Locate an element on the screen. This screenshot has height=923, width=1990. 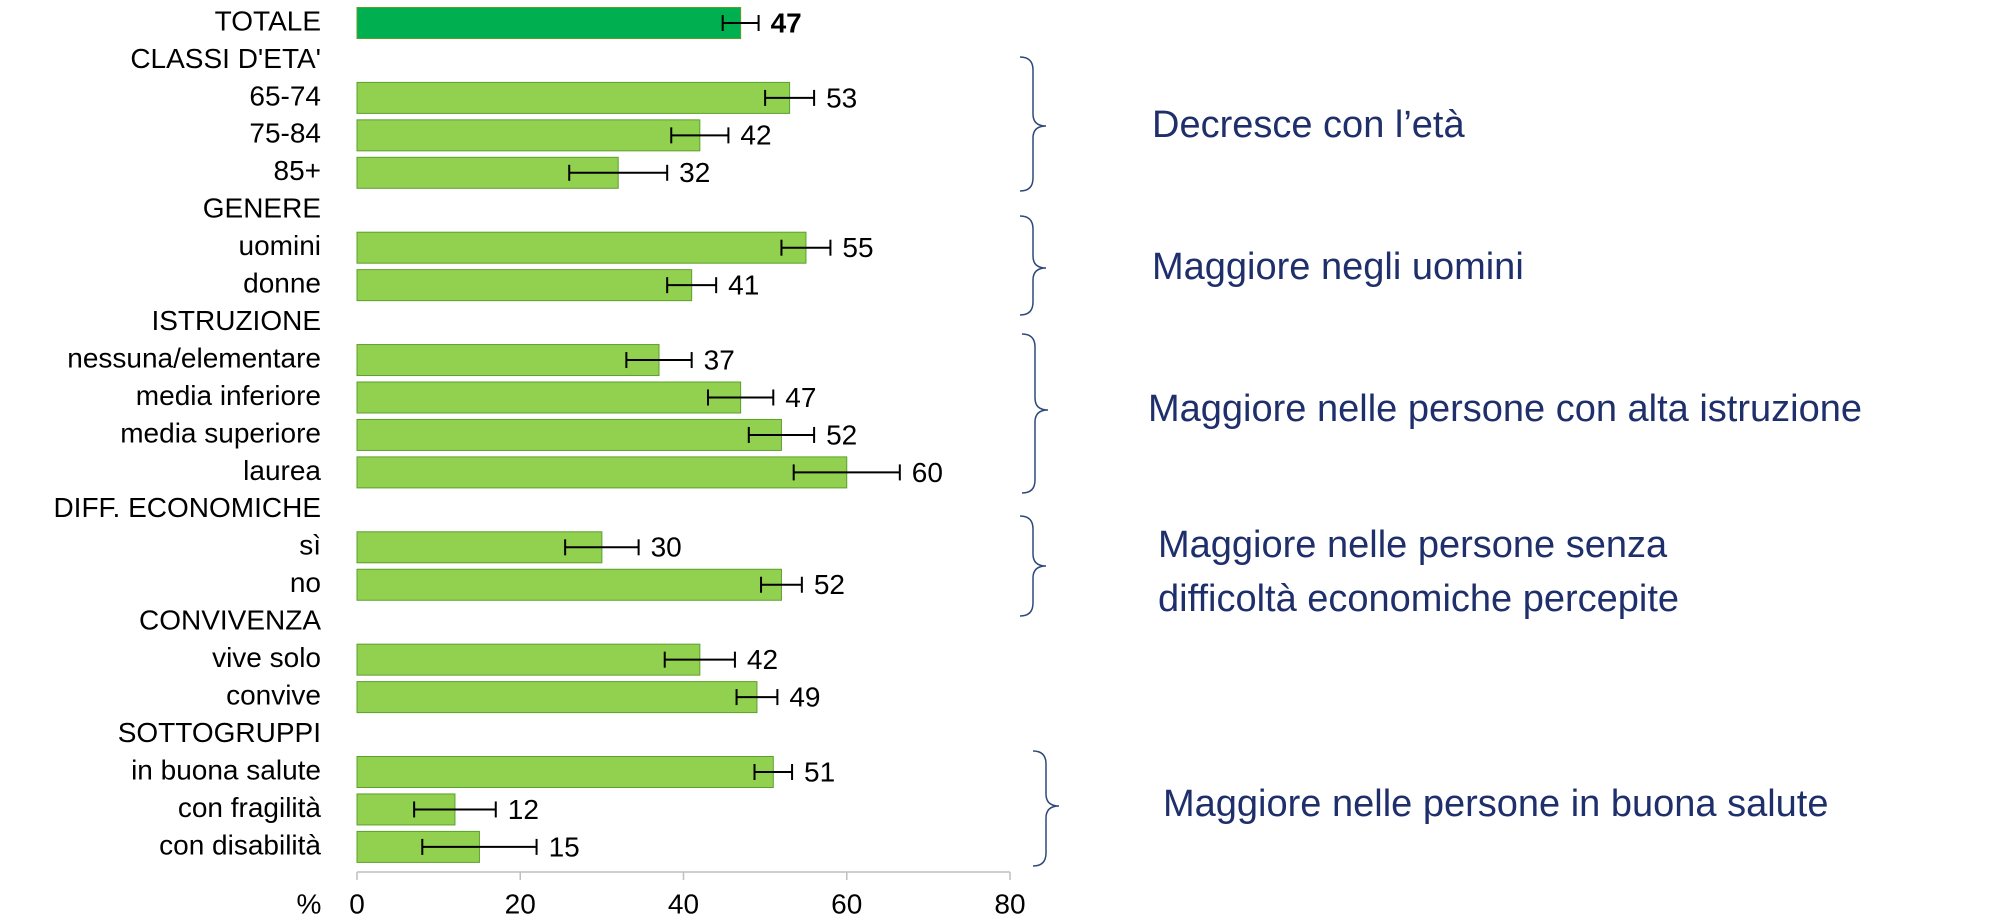
category-label: SOTTOGRUPPI is located at coordinates (219, 732).